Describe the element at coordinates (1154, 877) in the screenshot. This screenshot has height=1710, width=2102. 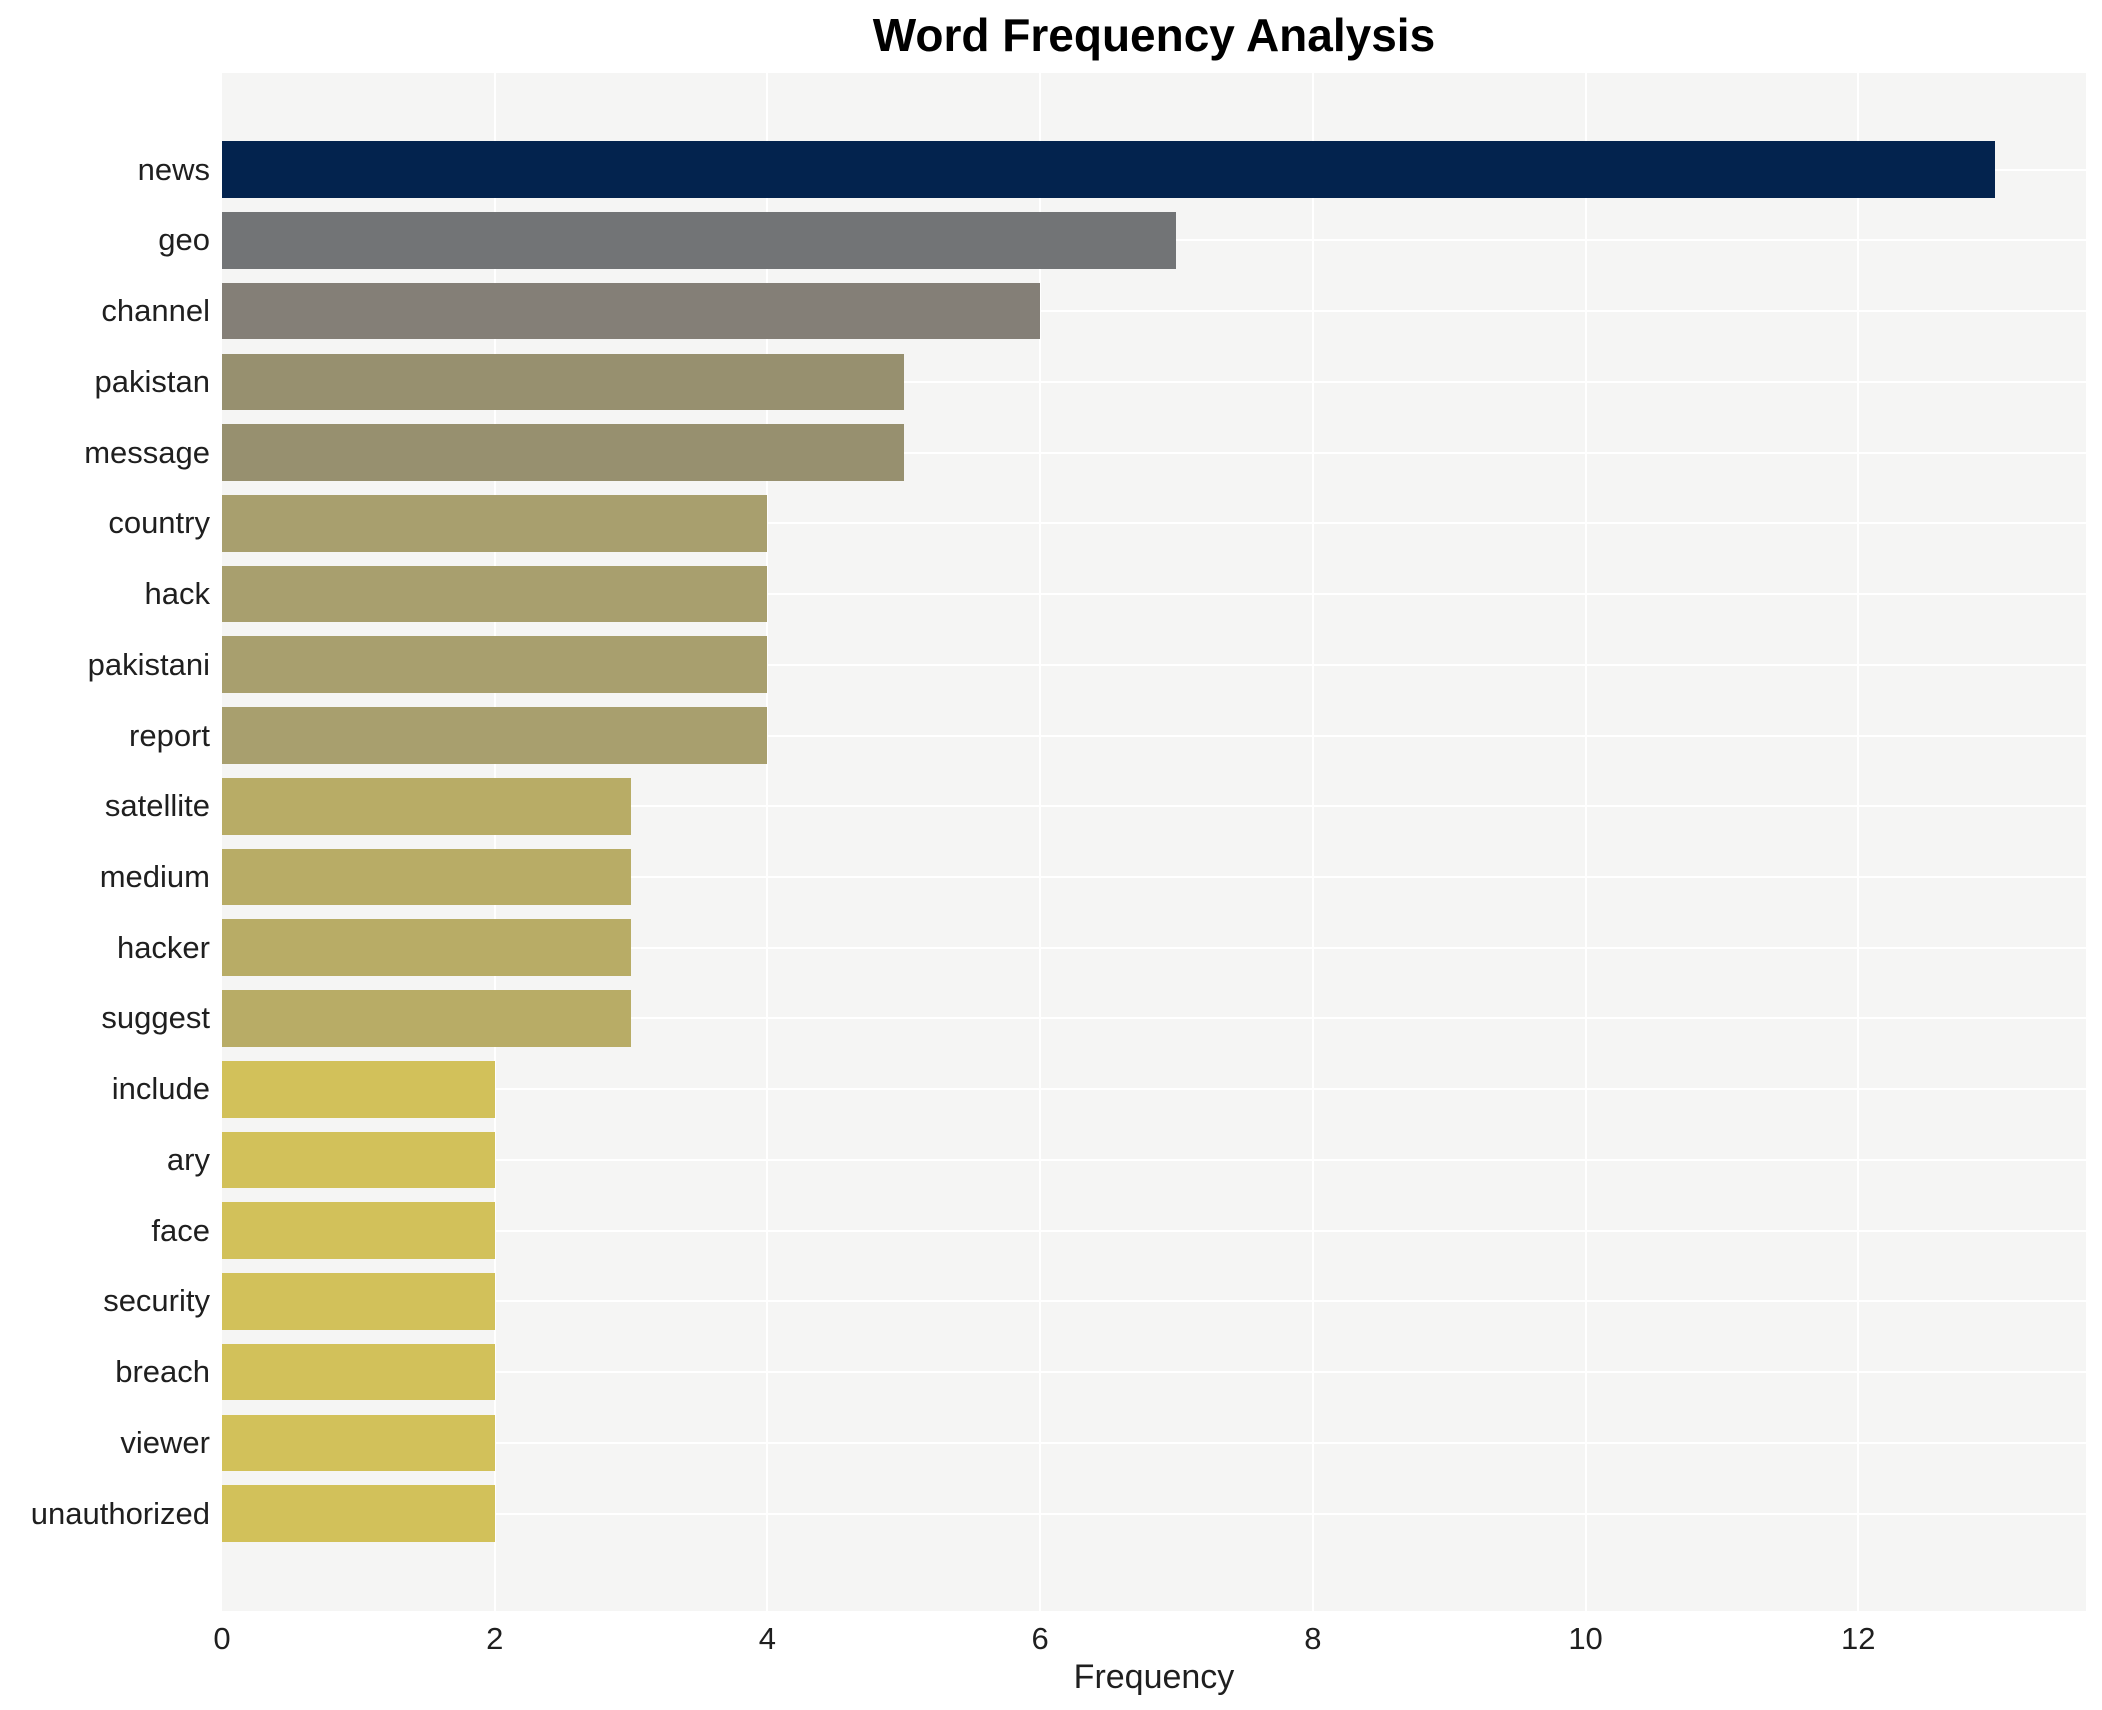
I see `gridline-horizontal-medium` at that location.